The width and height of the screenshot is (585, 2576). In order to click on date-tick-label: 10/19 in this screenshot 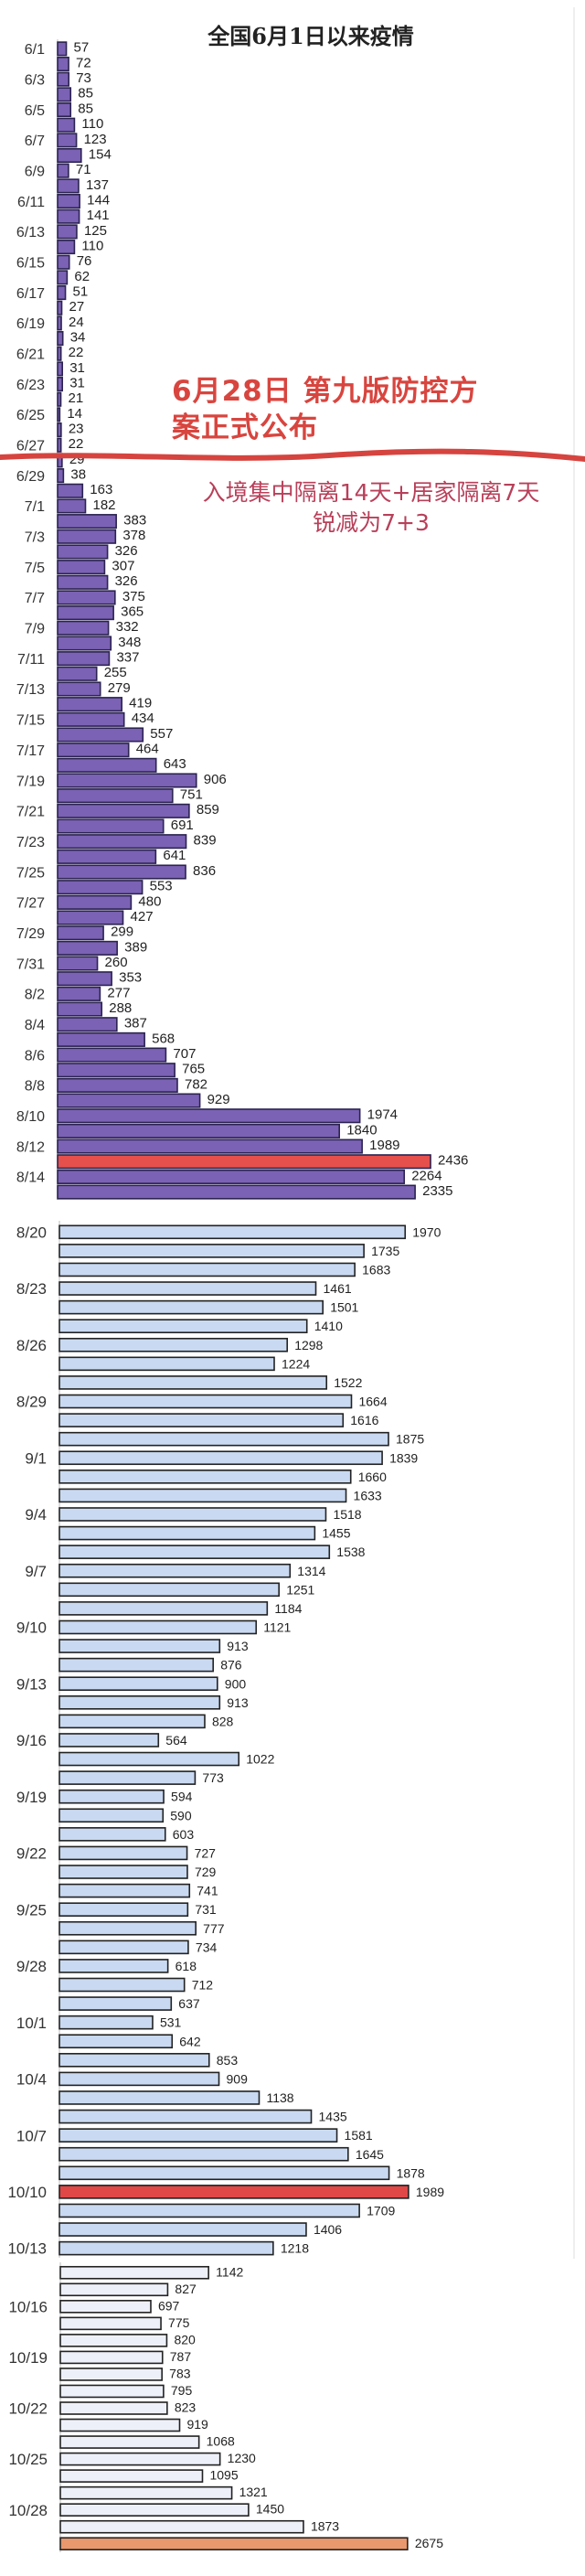, I will do `click(28, 2358)`.